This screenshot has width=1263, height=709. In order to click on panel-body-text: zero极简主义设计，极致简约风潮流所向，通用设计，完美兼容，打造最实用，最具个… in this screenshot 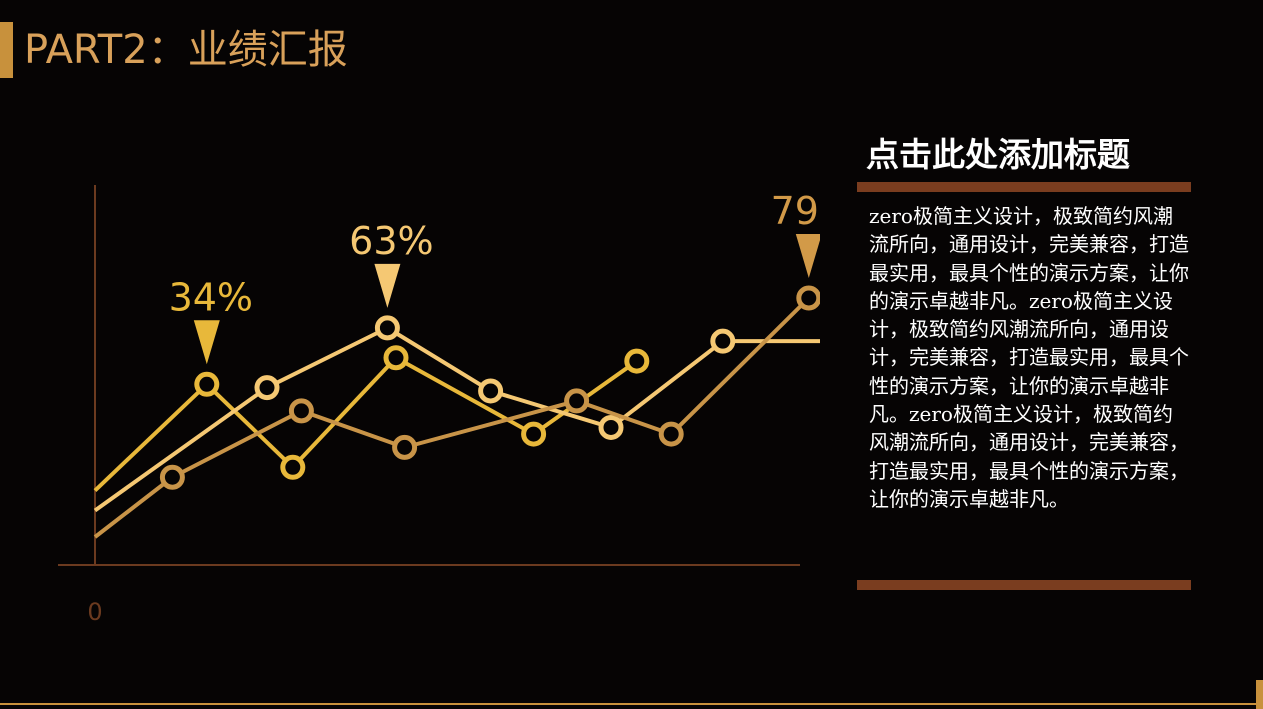, I will do `click(1029, 357)`.